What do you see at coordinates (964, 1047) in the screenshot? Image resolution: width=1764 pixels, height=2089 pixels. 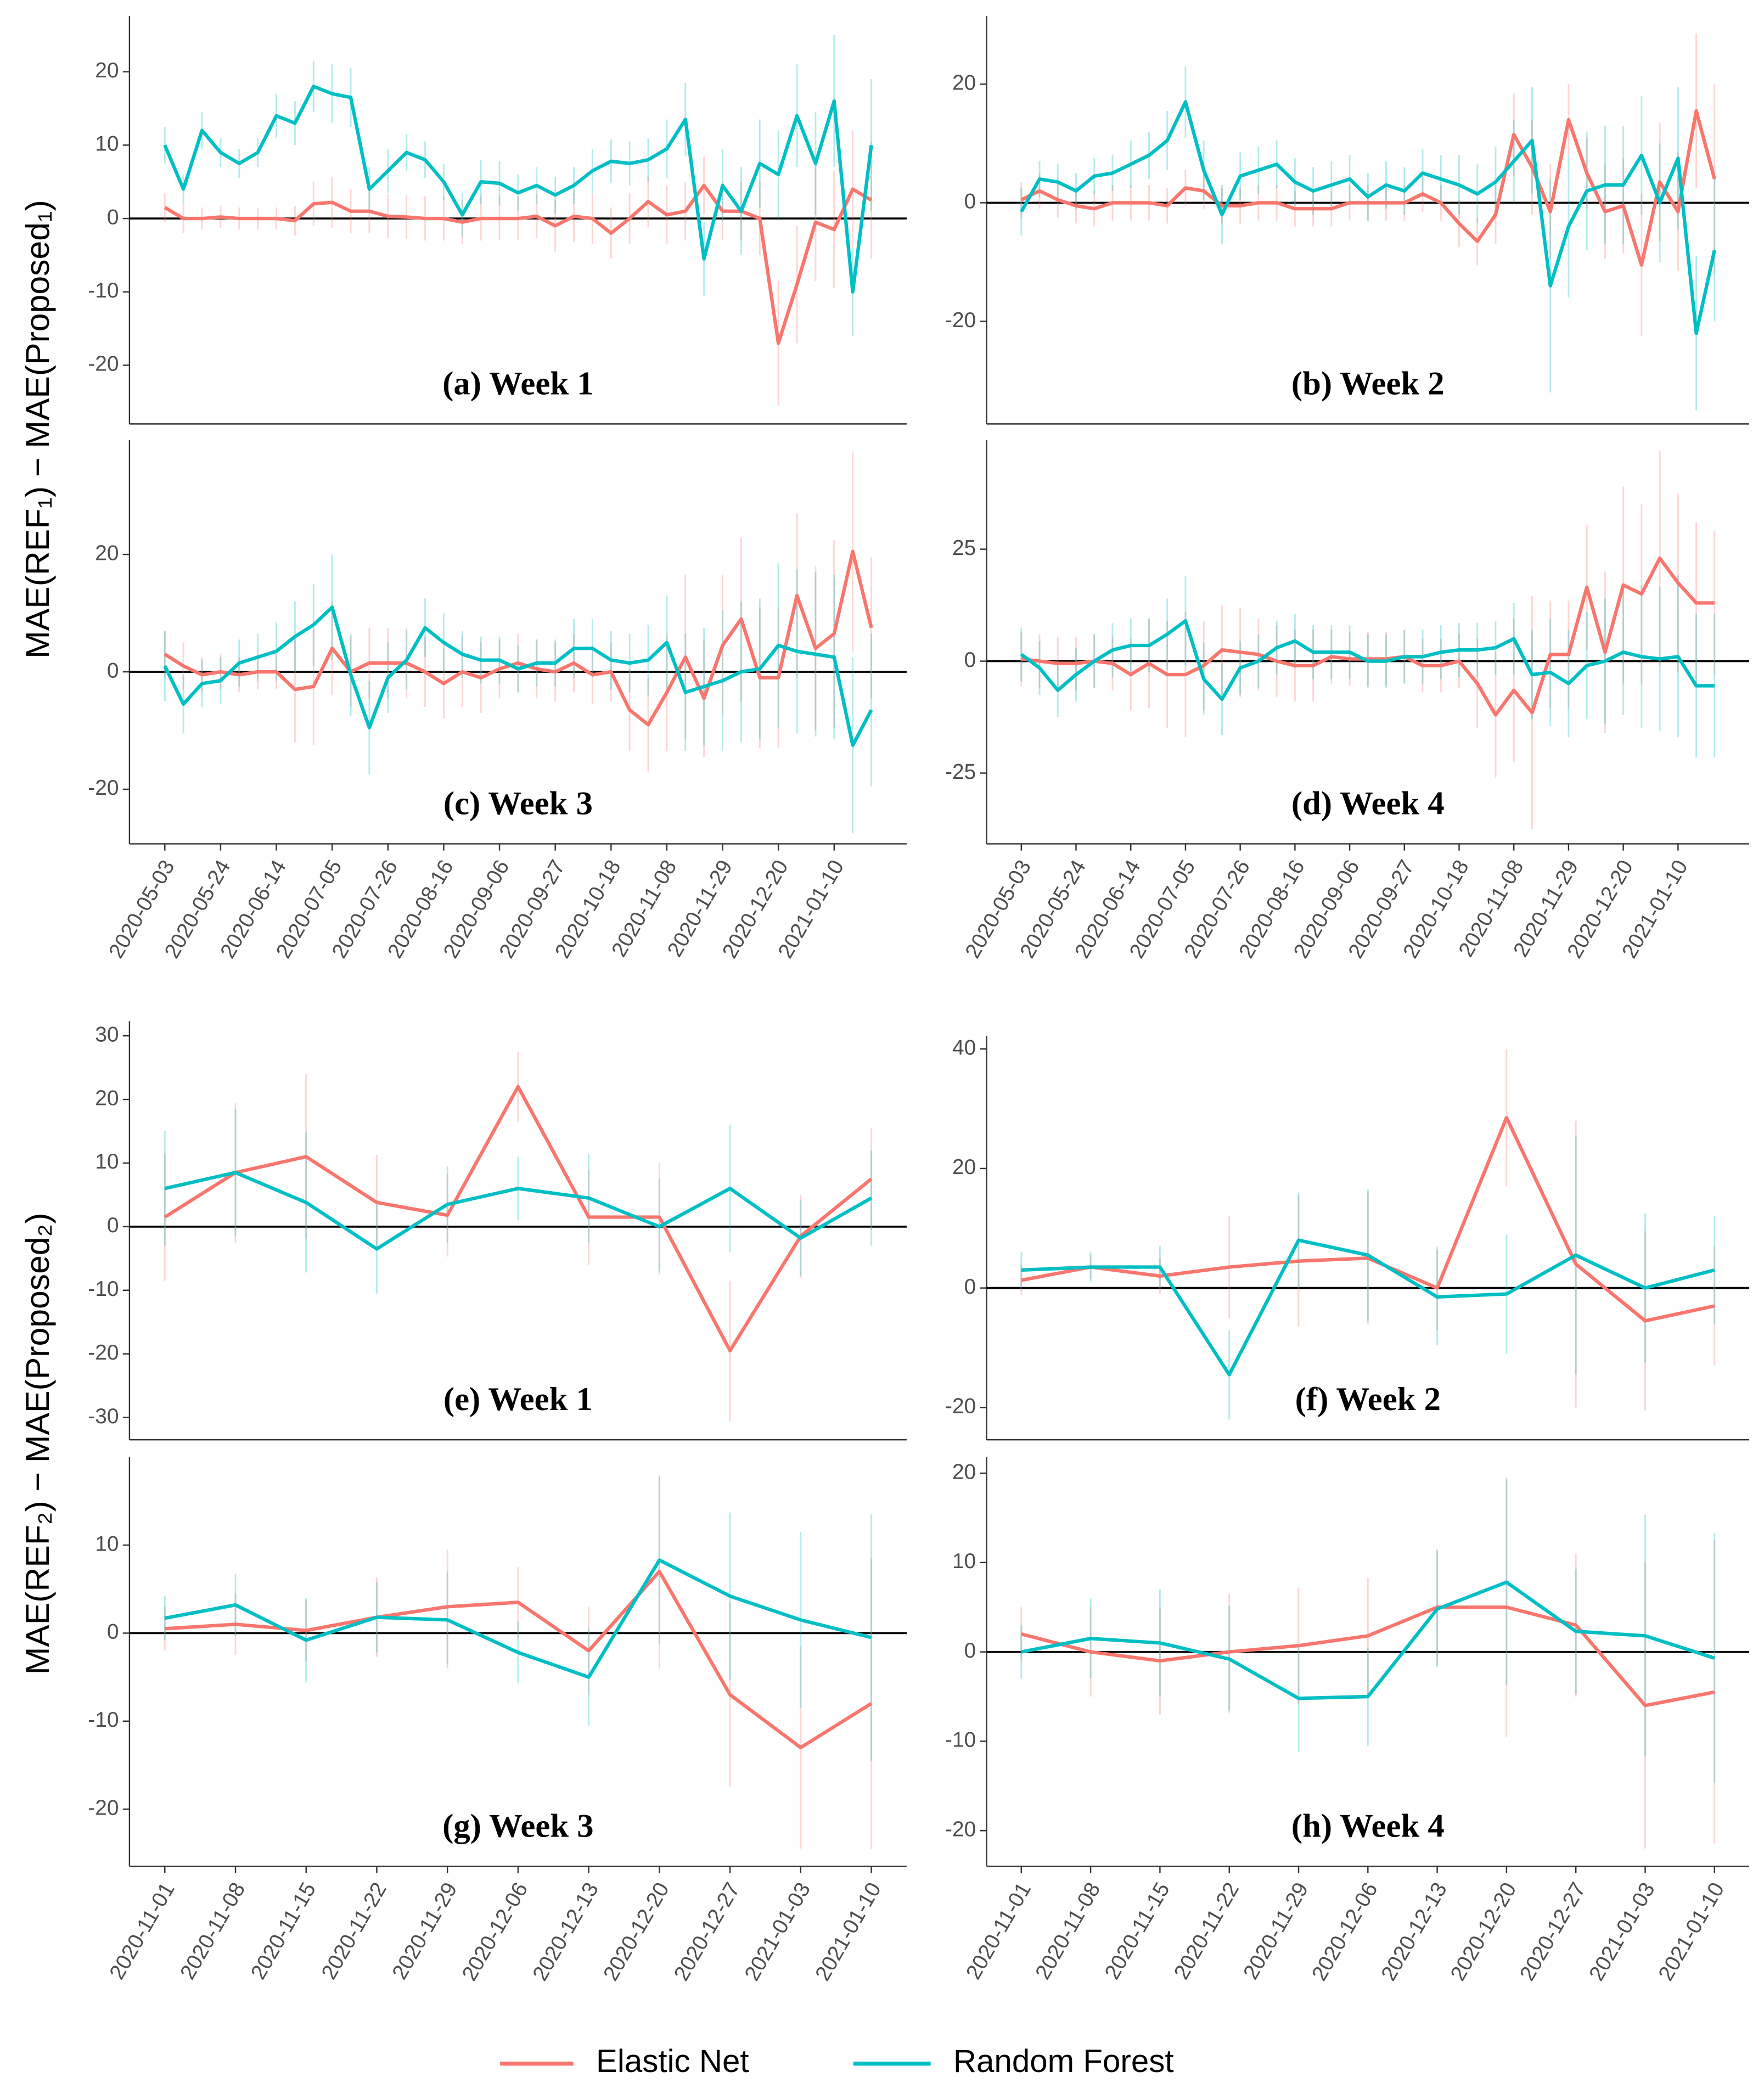 I see `y-tick-label: 40` at bounding box center [964, 1047].